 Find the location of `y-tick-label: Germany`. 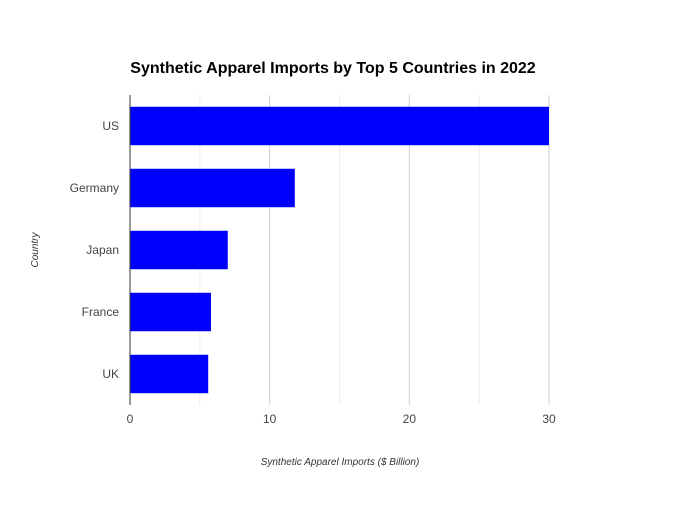

y-tick-label: Germany is located at coordinates (94, 188).